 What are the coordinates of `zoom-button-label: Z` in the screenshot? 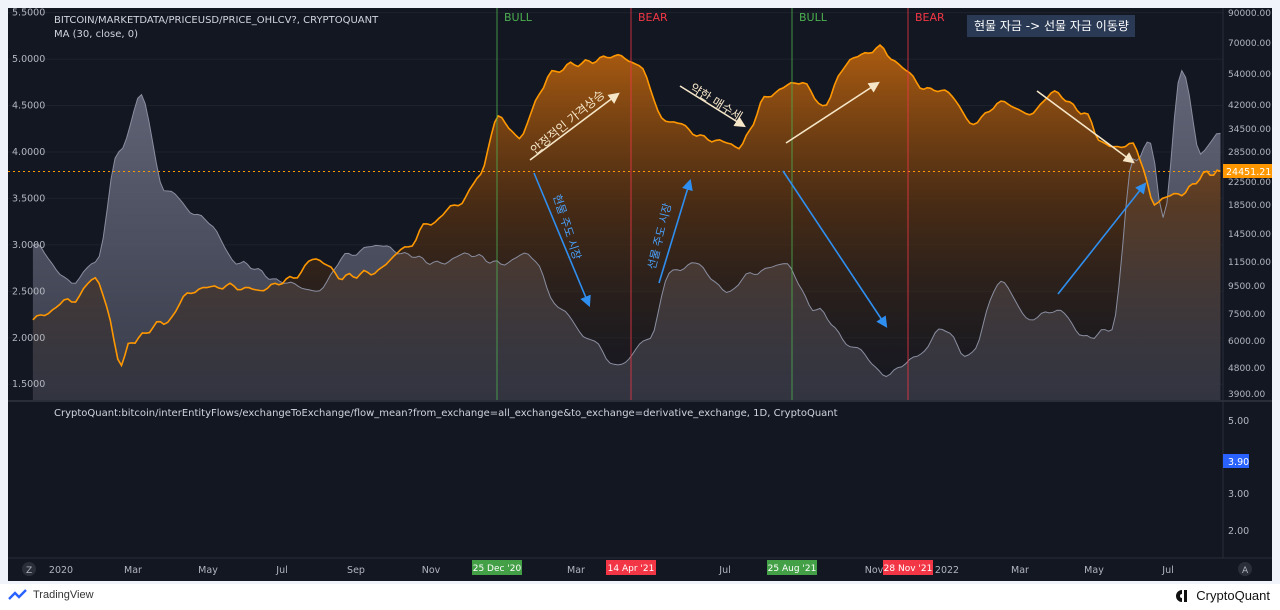 It's located at (29, 571).